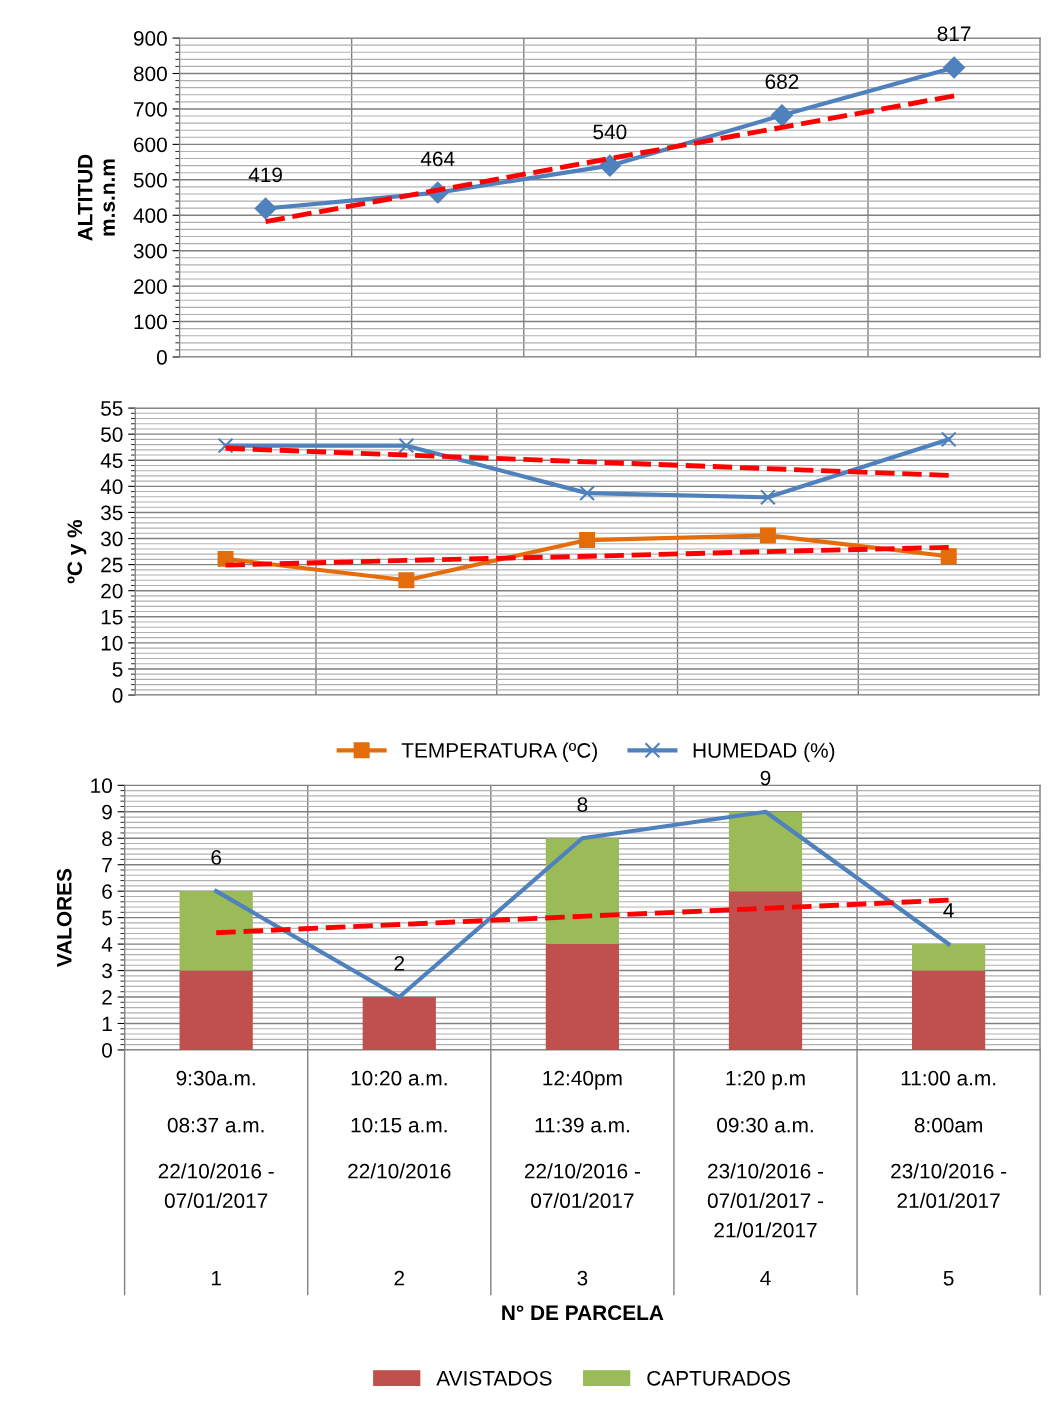 Image resolution: width=1056 pixels, height=1415 pixels. What do you see at coordinates (112, 565) in the screenshot?
I see `y-tick-label: 25` at bounding box center [112, 565].